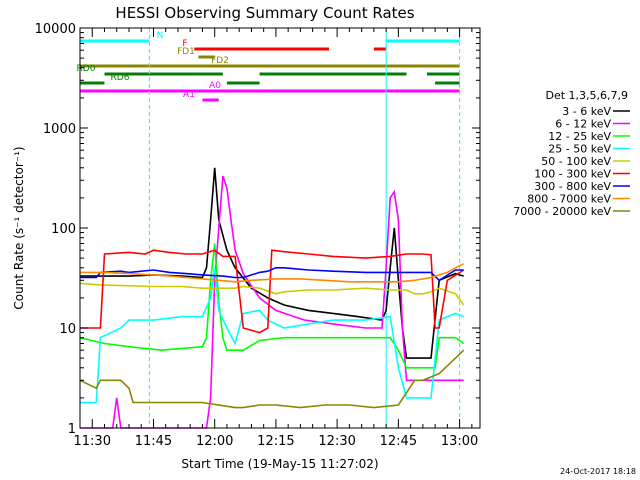 The image size is (640, 480). What do you see at coordinates (220, 61) in the screenshot?
I see `status-bar-label: FD2` at bounding box center [220, 61].